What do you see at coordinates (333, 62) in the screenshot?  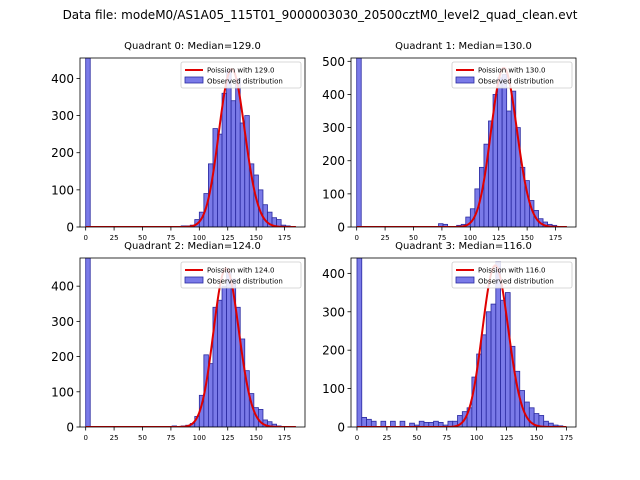 I see `y-tick-label: 500` at bounding box center [333, 62].